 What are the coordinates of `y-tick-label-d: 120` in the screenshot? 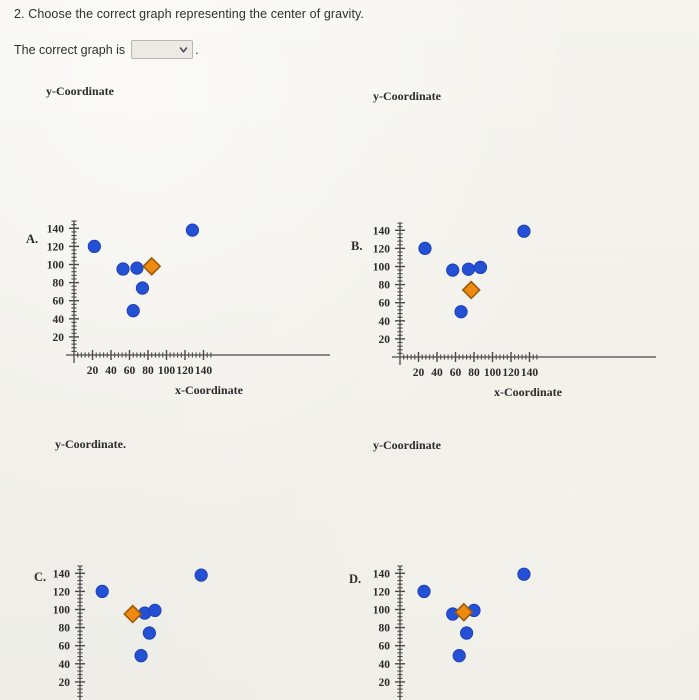 It's located at (382, 592).